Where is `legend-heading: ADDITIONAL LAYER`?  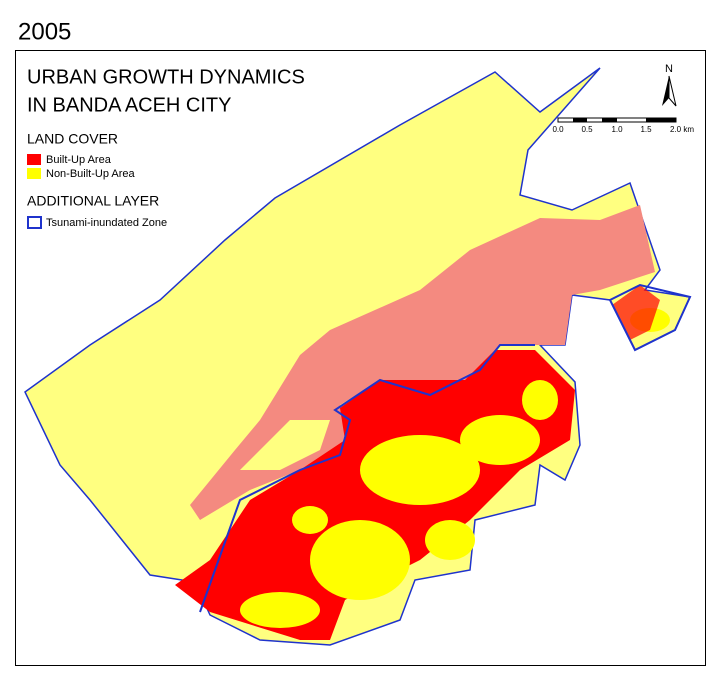 legend-heading: ADDITIONAL LAYER is located at coordinates (93, 201).